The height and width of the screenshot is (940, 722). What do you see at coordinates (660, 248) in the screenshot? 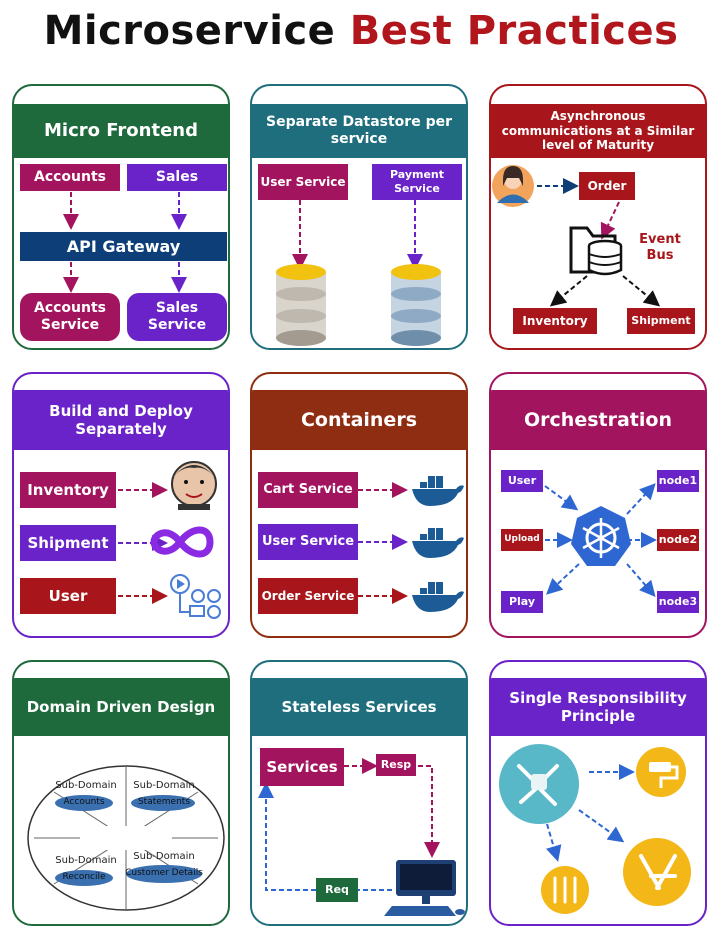
I see `event-bus-label: Event Bus` at bounding box center [660, 248].